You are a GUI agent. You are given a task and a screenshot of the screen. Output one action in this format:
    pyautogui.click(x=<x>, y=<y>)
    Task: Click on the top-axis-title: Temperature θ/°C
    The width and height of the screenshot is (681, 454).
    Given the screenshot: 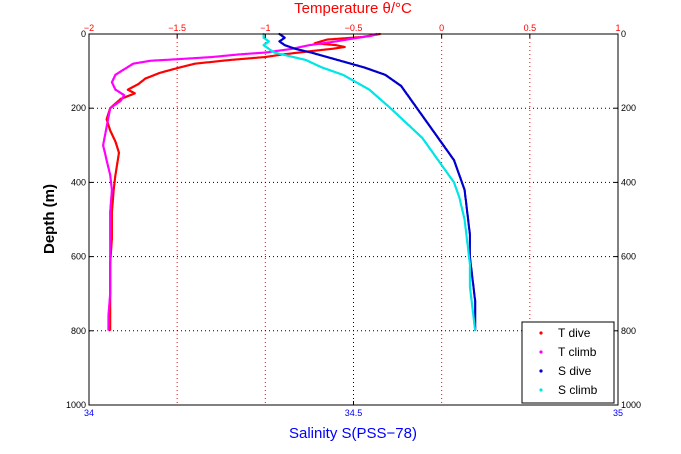 What is the action you would take?
    pyautogui.click(x=353, y=8)
    